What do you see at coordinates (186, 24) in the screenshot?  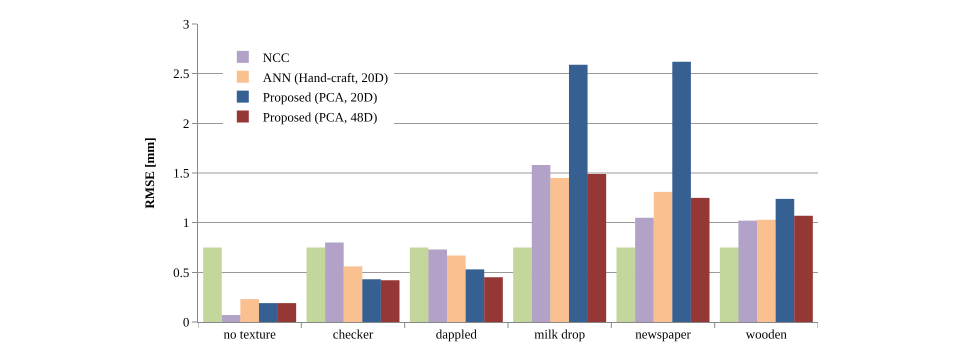 I see `y-tick-label: 3` at bounding box center [186, 24].